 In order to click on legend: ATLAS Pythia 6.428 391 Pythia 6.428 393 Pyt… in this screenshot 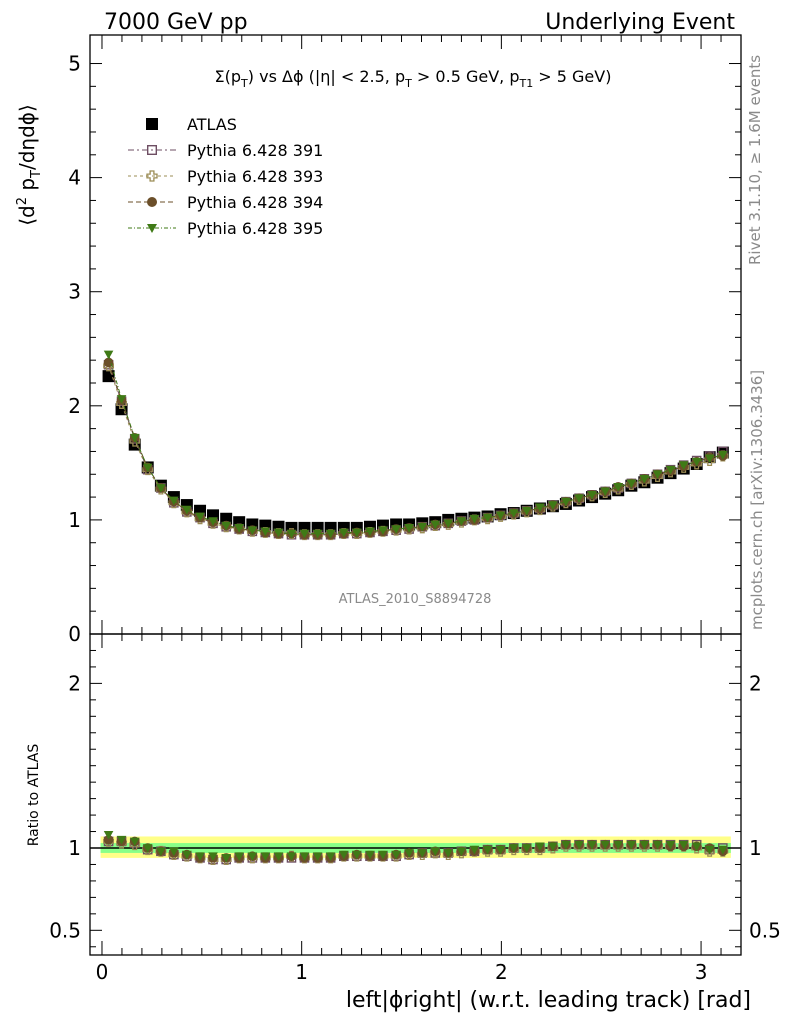, I will do `click(225, 176)`.